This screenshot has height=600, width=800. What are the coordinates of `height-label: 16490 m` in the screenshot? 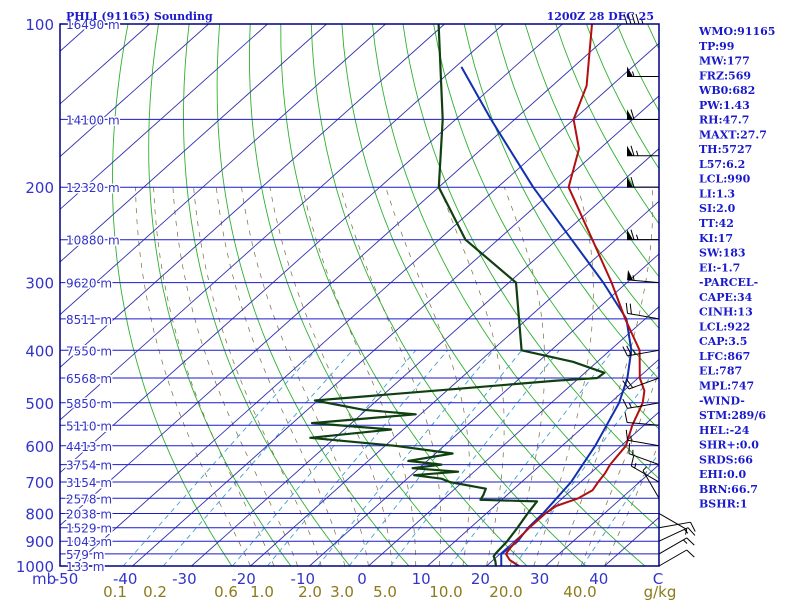 It's located at (93, 25).